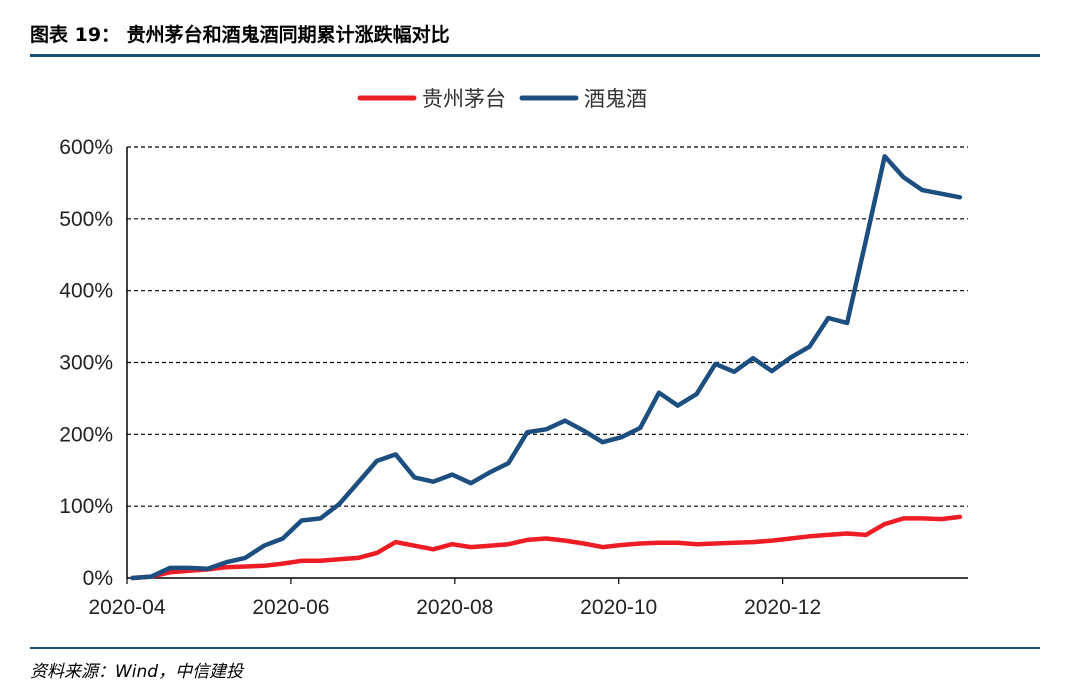 This screenshot has height=692, width=1080. Describe the element at coordinates (618, 607) in the screenshot. I see `x-tick-label: 2020-10` at that location.